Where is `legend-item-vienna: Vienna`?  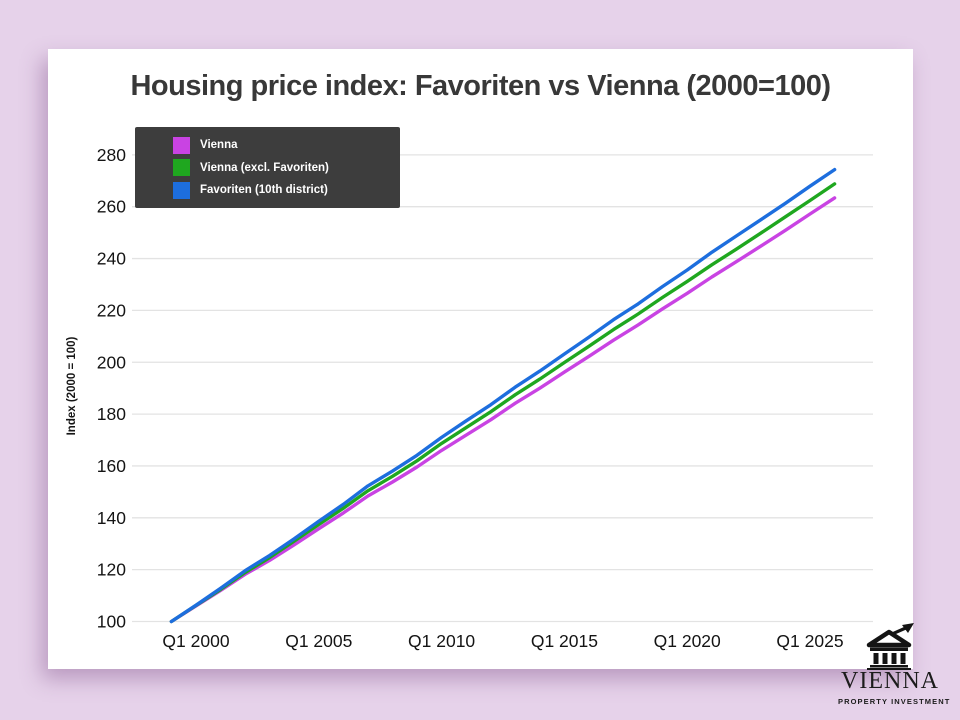 legend-item-vienna: Vienna is located at coordinates (286, 145).